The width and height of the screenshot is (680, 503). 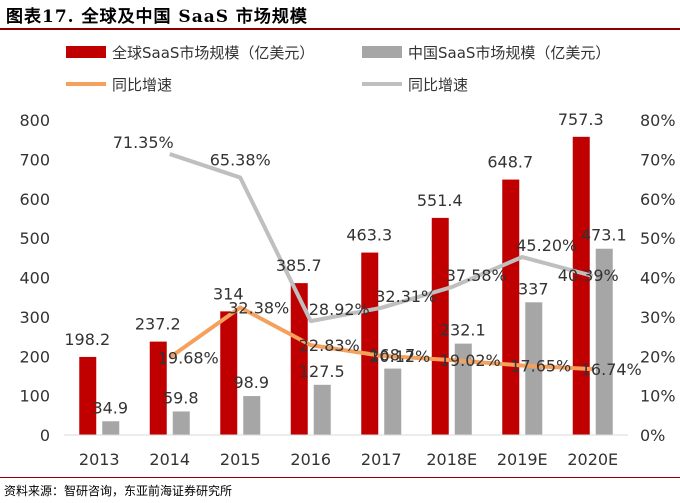 I want to click on global-bar-label: 385.7, so click(x=299, y=265).